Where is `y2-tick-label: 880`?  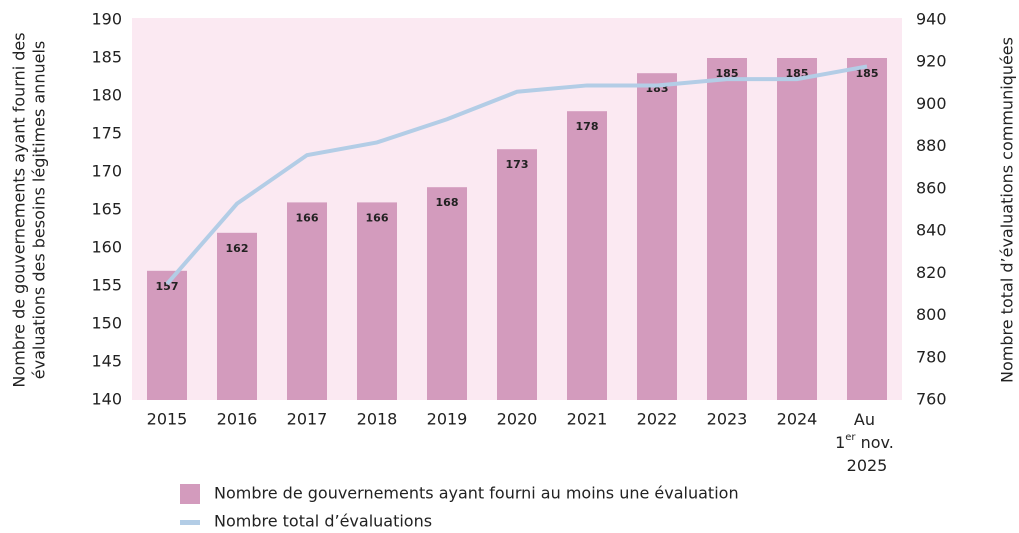 y2-tick-label: 880 is located at coordinates (931, 145).